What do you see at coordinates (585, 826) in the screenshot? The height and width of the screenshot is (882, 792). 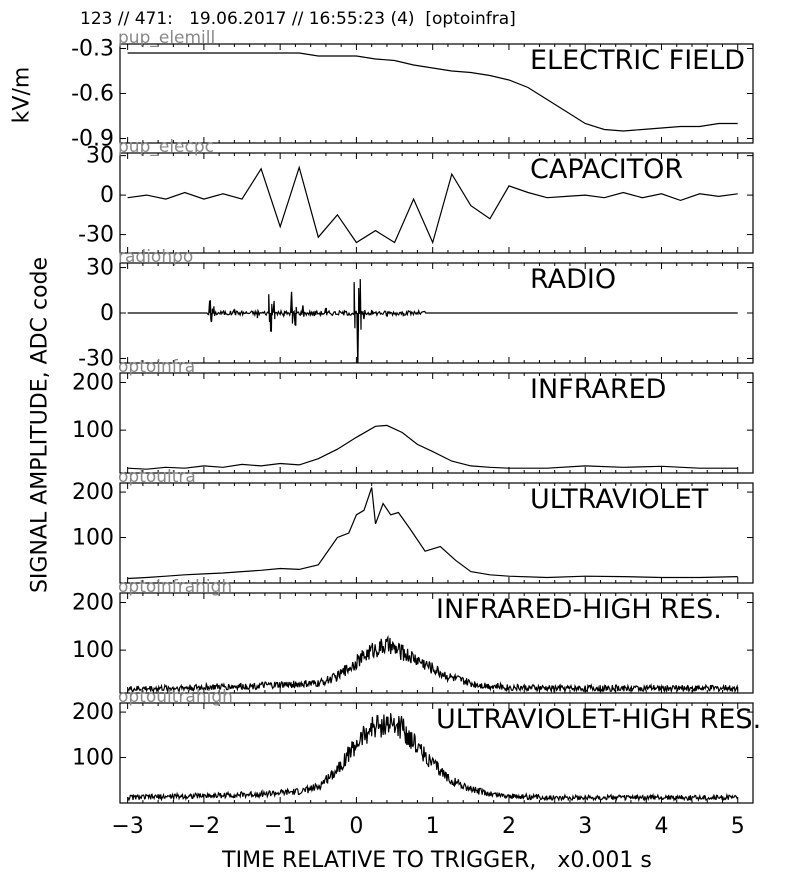 I see `x-tick-label: 3` at bounding box center [585, 826].